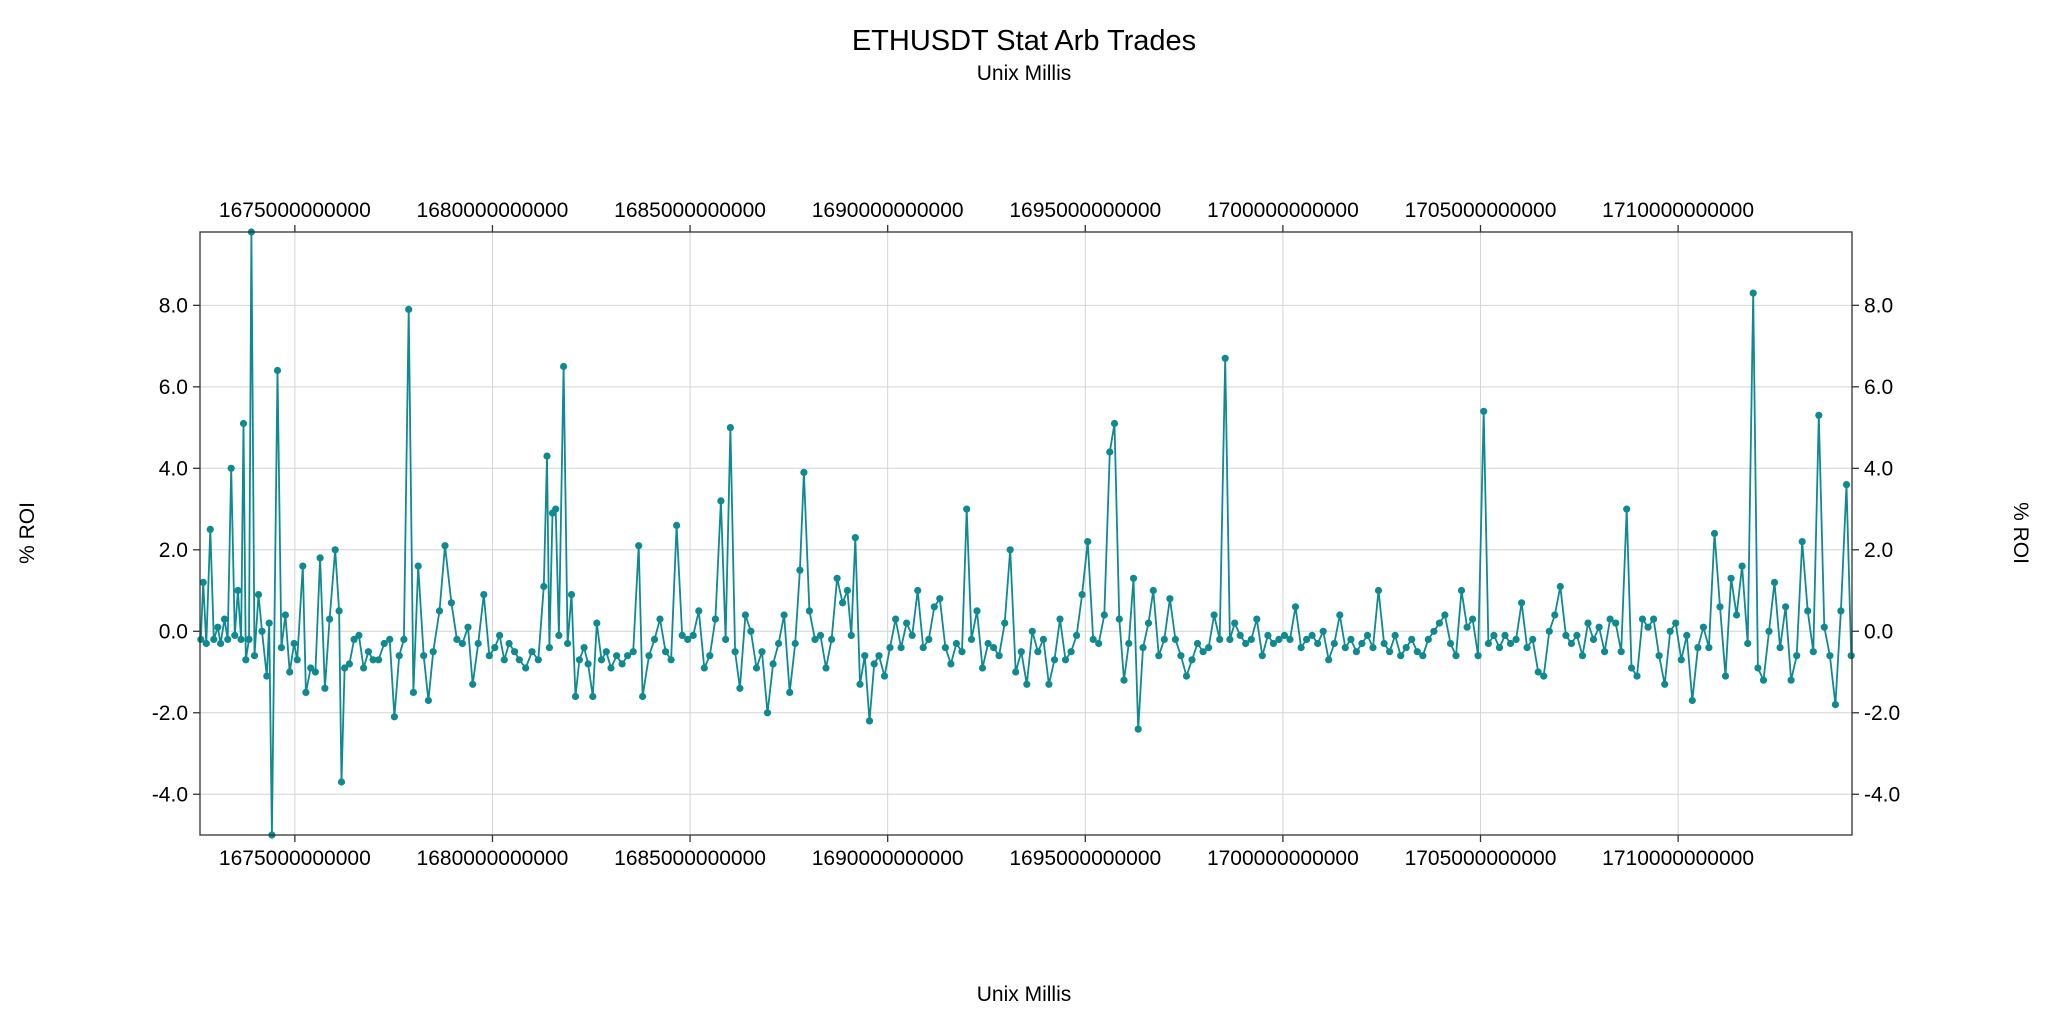 This screenshot has width=2048, height=1024. Describe the element at coordinates (1481, 858) in the screenshot. I see `x-tick-label-bottom: 1705000000000` at that location.